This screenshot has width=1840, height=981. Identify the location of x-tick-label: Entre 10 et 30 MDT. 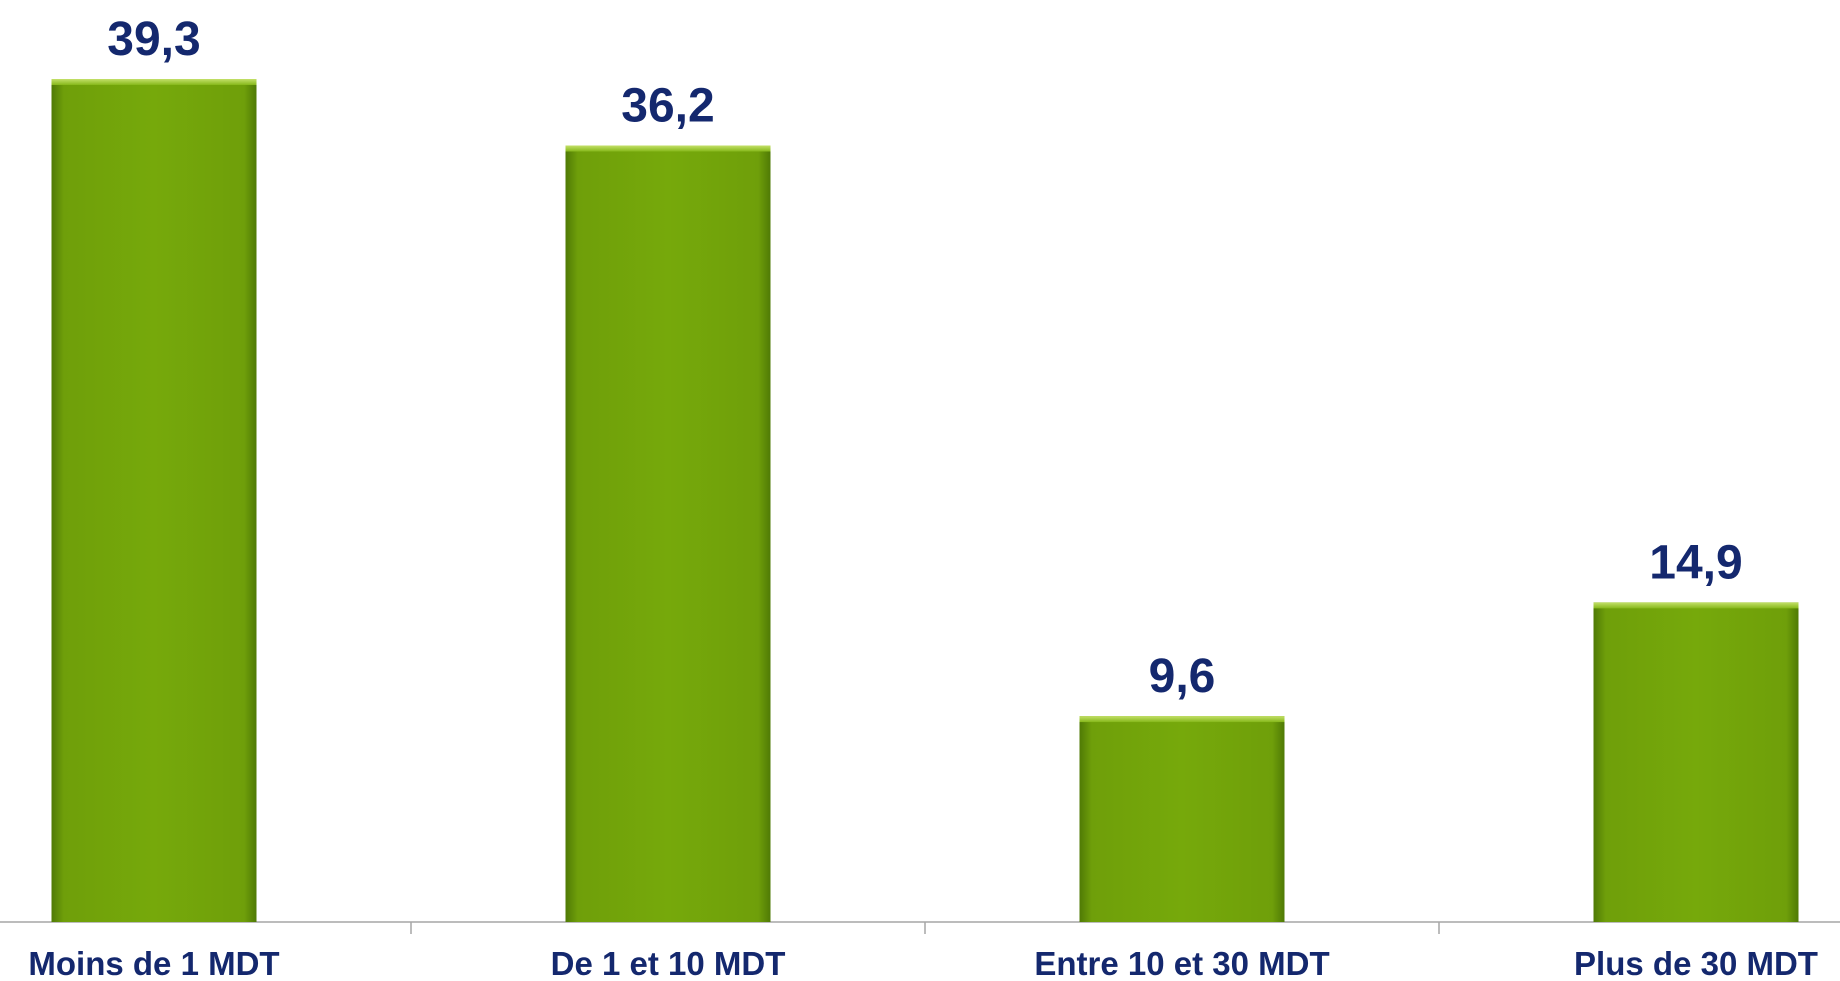
(1181, 963).